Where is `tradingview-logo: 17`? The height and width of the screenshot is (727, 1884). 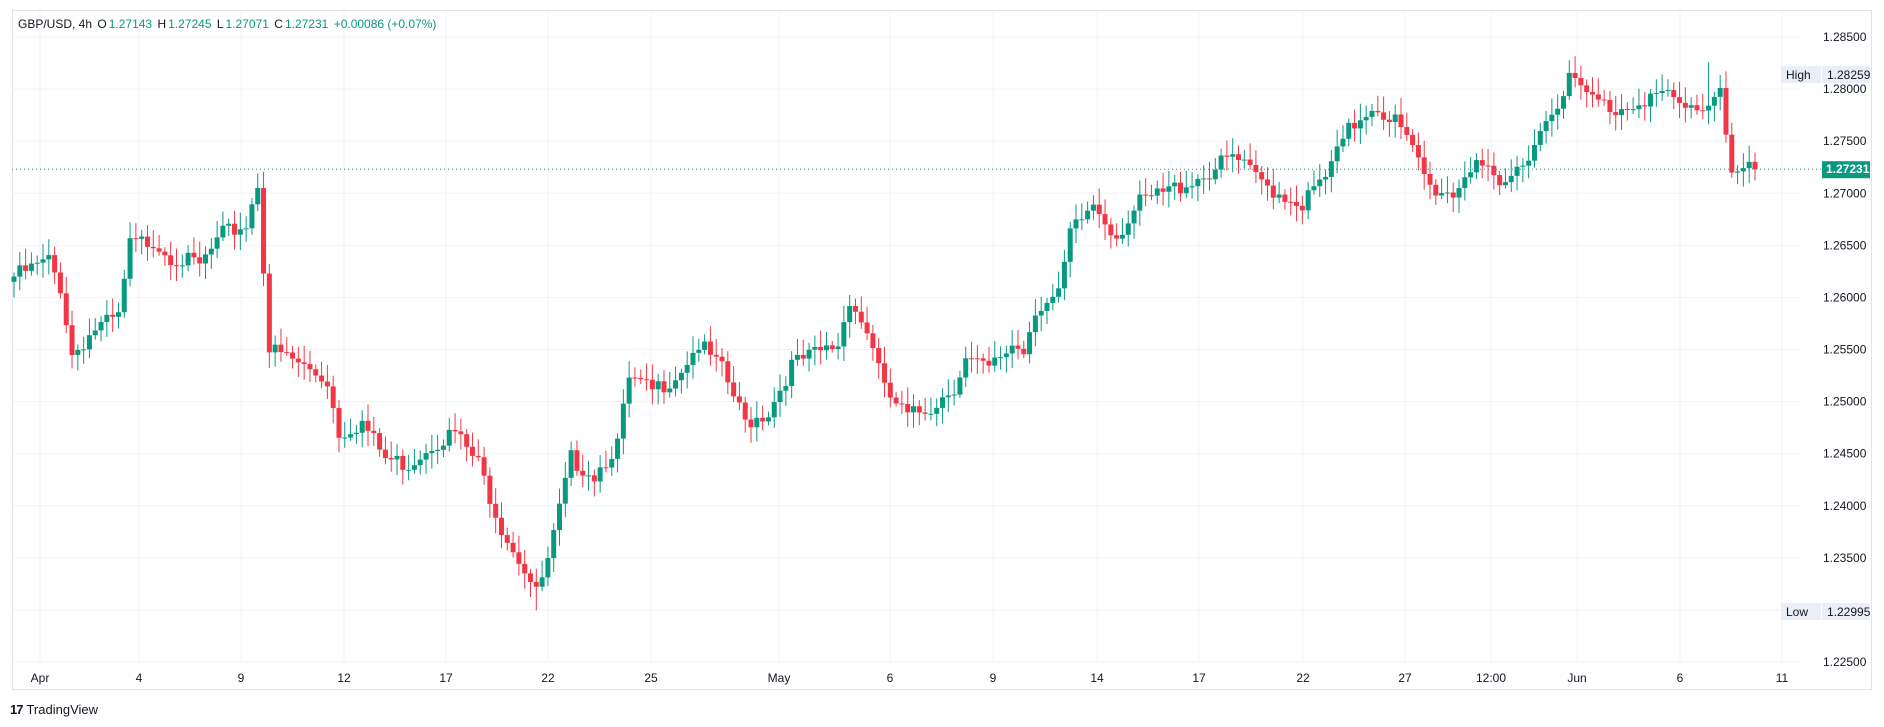 tradingview-logo: 17 is located at coordinates (17, 709).